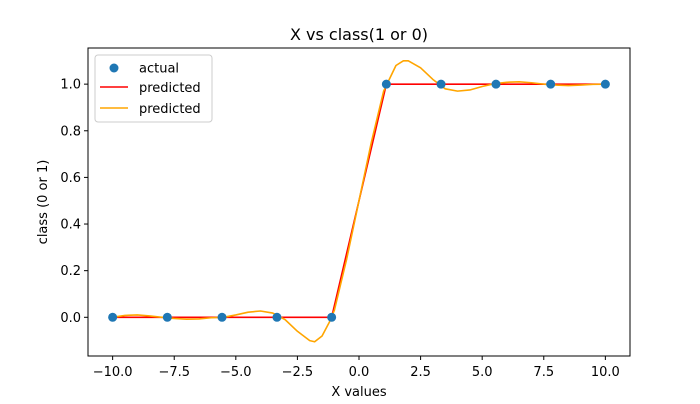 The width and height of the screenshot is (700, 404). Describe the element at coordinates (170, 88) in the screenshot. I see `legend-predicted-red-label: predicted` at that location.